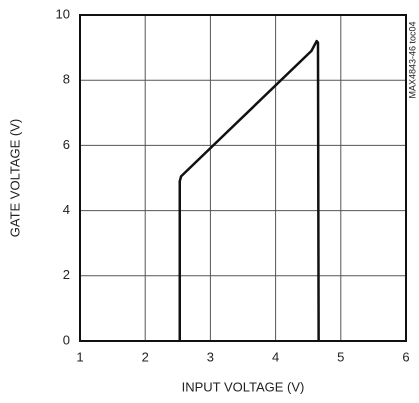 The width and height of the screenshot is (419, 403). Describe the element at coordinates (275, 356) in the screenshot. I see `x-tick-label: 4` at that location.